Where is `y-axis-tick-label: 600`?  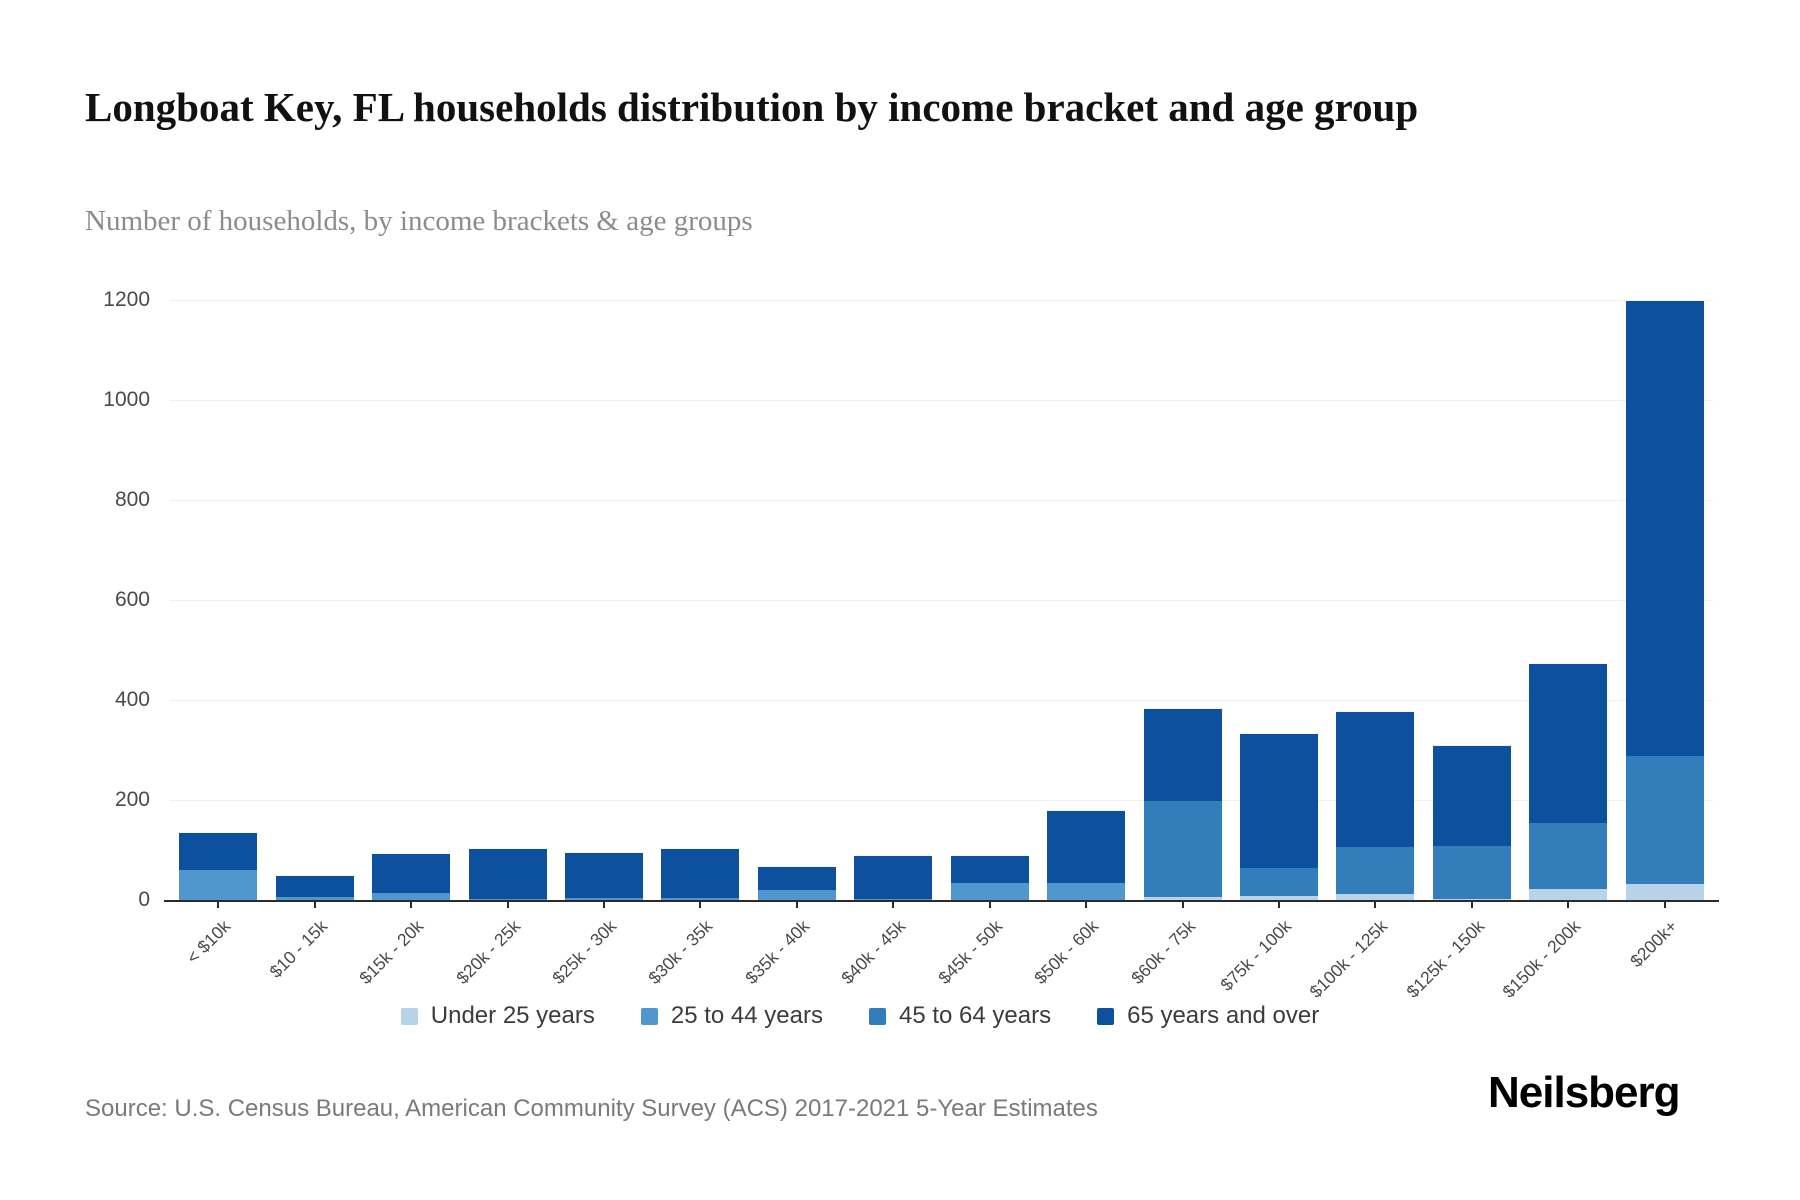 y-axis-tick-label: 600 is located at coordinates (132, 599).